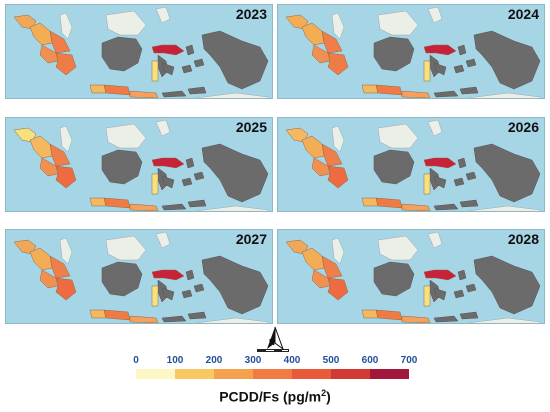 Image resolution: width=550 pixels, height=412 pixels. I want to click on map-panel-2026: 2026, so click(411, 164).